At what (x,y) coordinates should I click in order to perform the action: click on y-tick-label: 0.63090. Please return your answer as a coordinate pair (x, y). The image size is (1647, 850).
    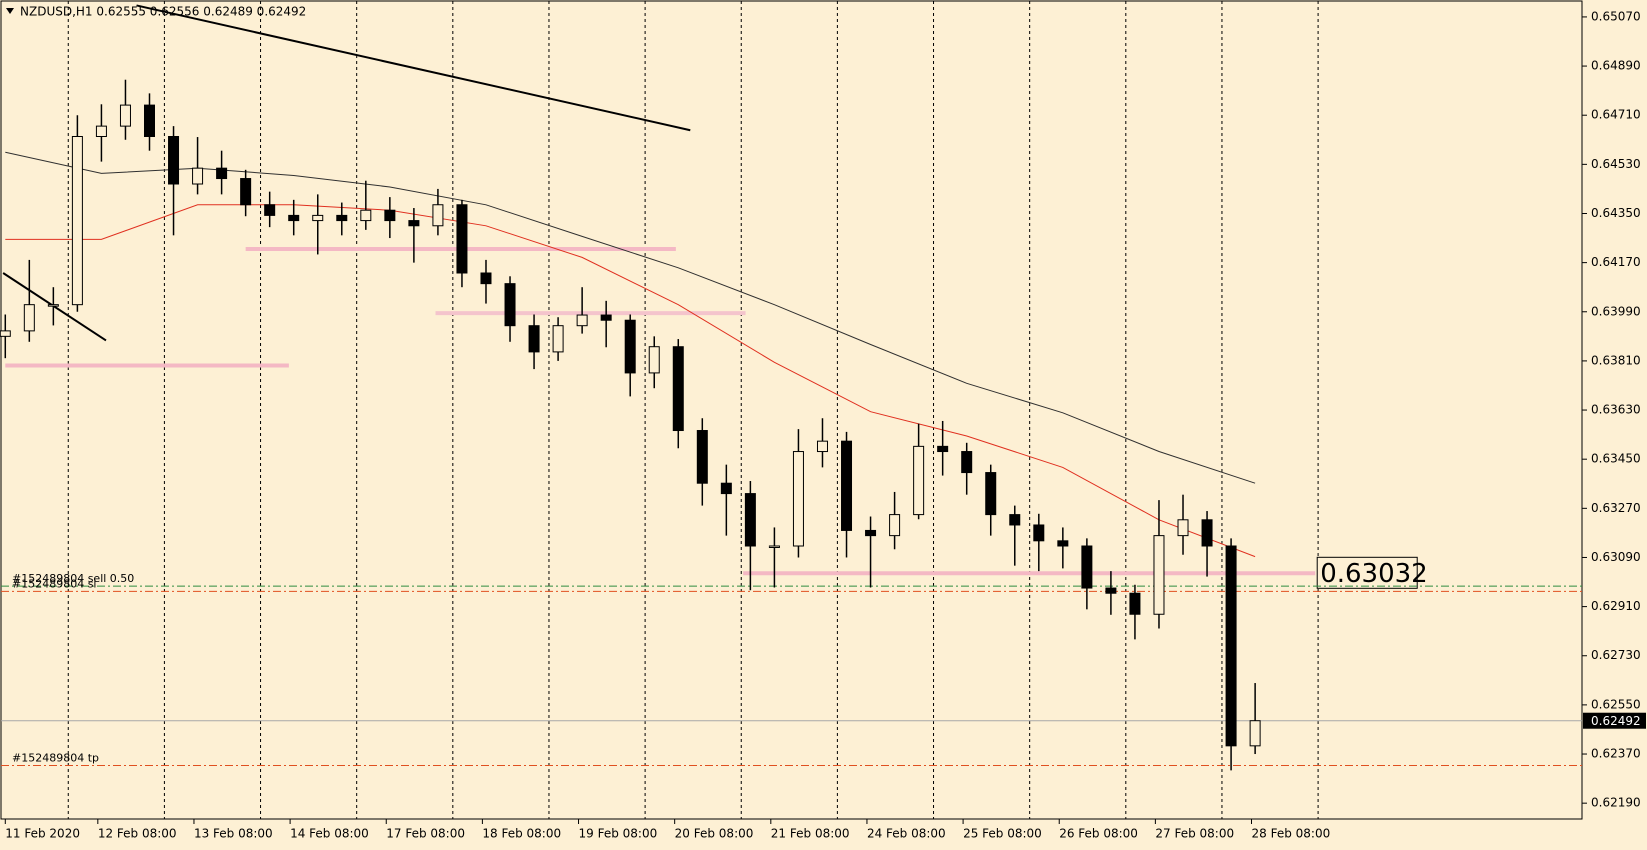
    Looking at the image, I should click on (1616, 557).